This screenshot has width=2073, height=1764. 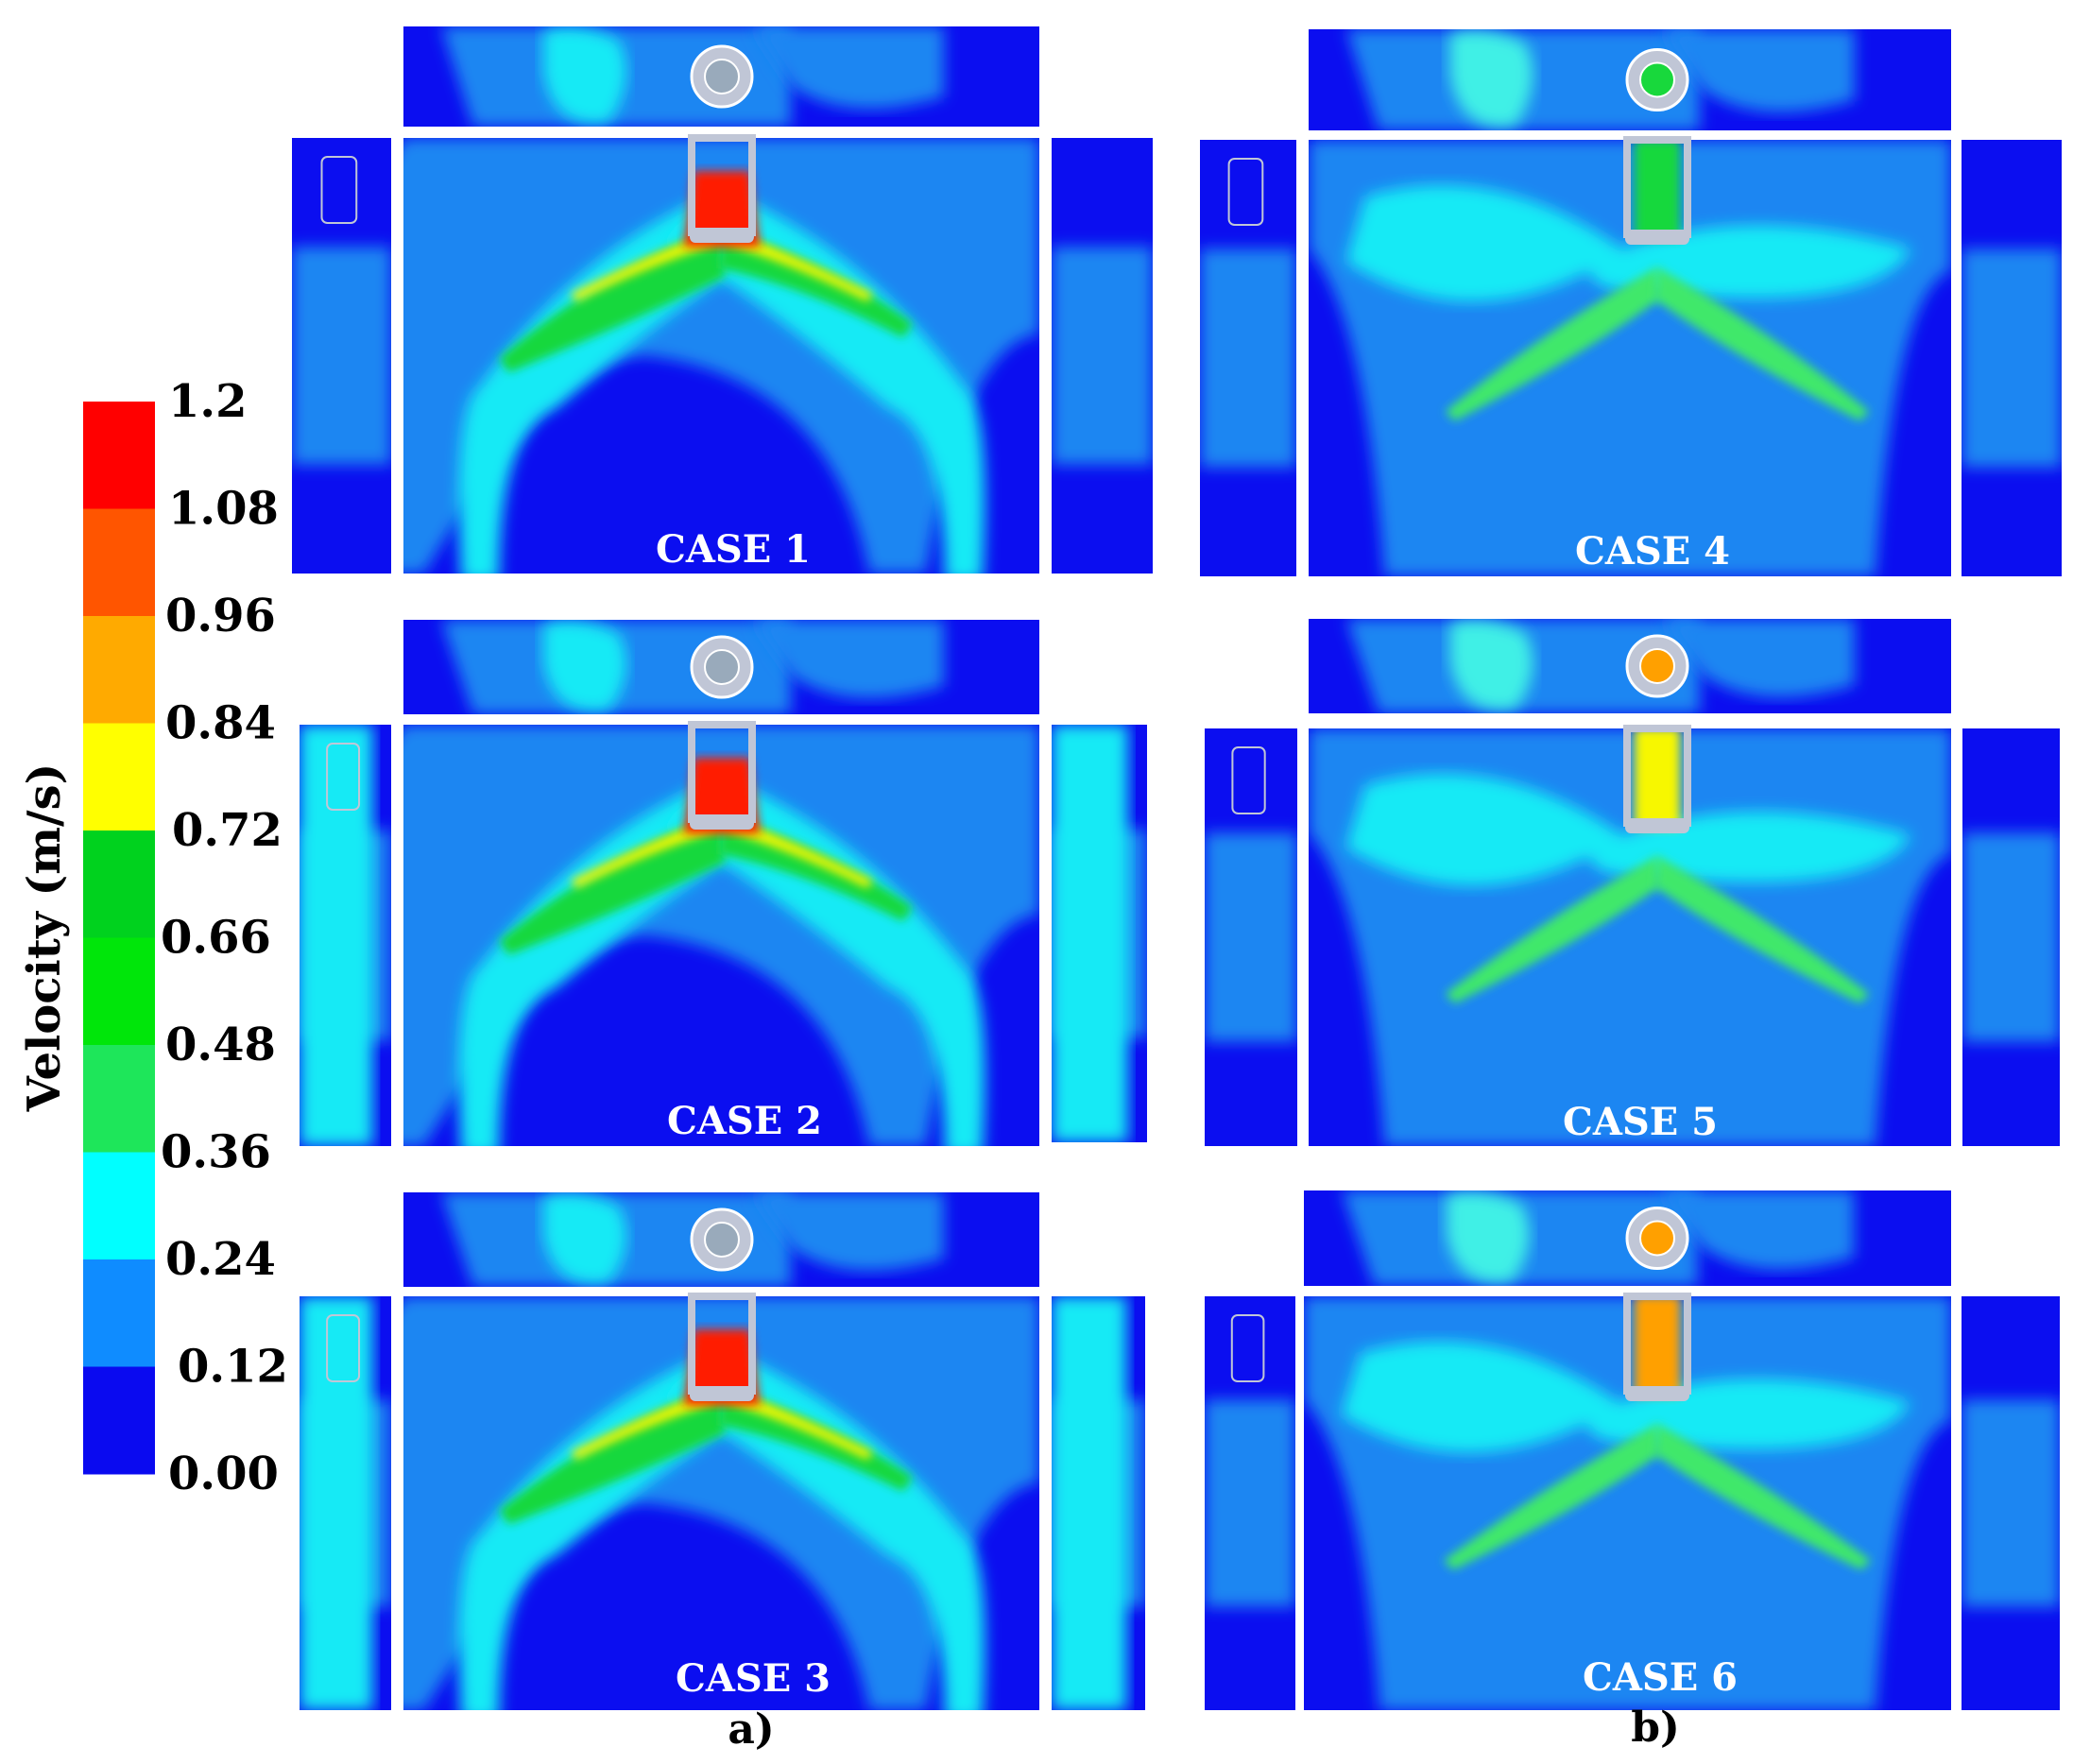 What do you see at coordinates (220, 724) in the screenshot?
I see `colorbar-tick-label: 0.84` at bounding box center [220, 724].